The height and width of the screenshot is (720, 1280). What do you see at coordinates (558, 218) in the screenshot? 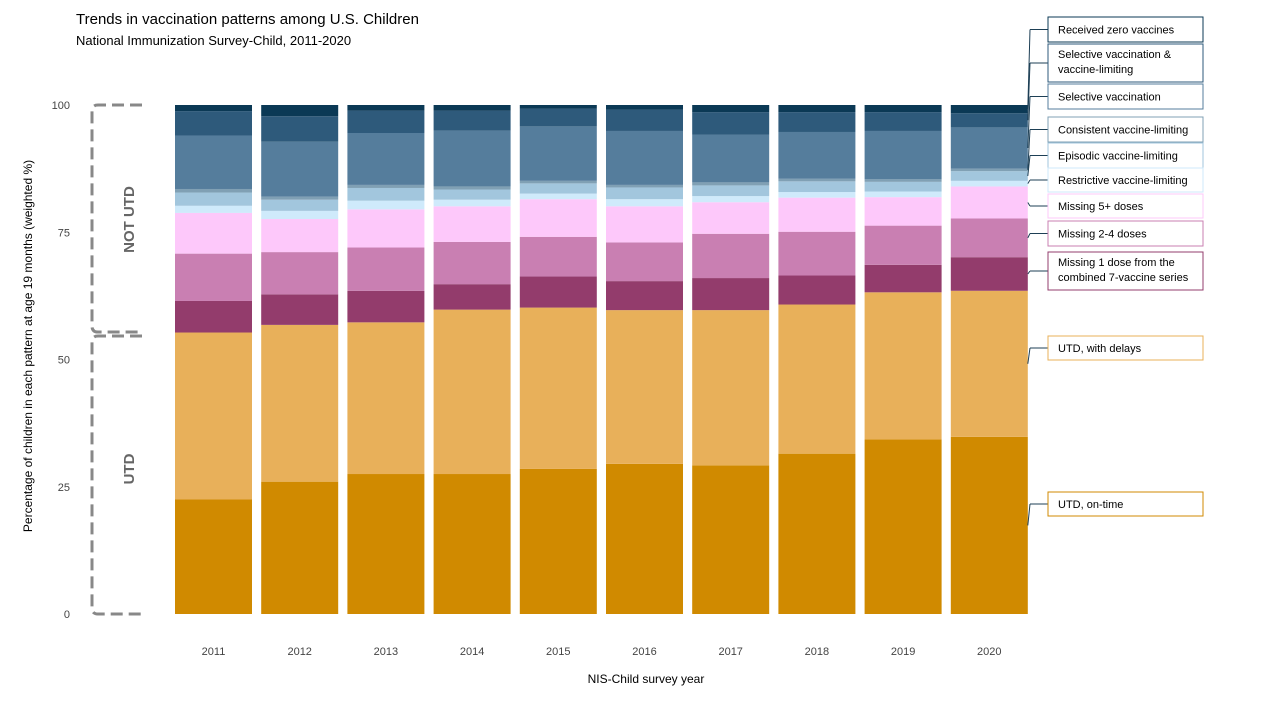
I see `bar-segment-missing-5-doses-2015` at bounding box center [558, 218].